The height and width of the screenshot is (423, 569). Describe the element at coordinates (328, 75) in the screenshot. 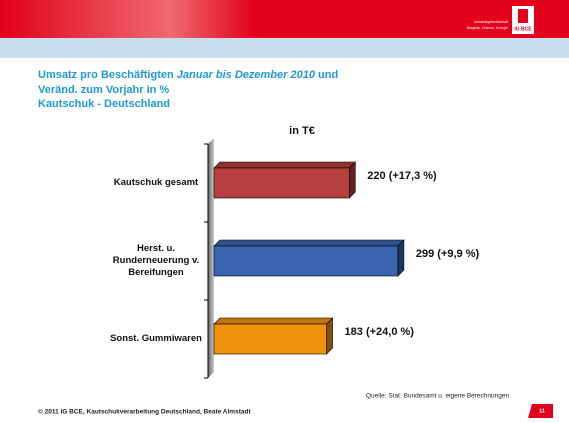

I see `title-end: und` at that location.